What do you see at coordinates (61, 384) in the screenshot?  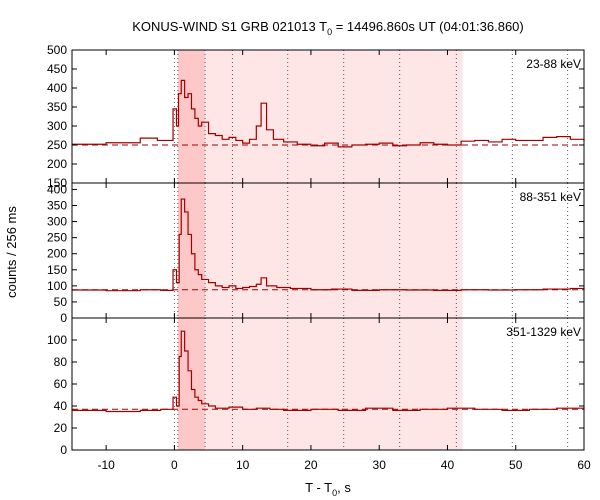 I see `y-tick-label: 60` at bounding box center [61, 384].